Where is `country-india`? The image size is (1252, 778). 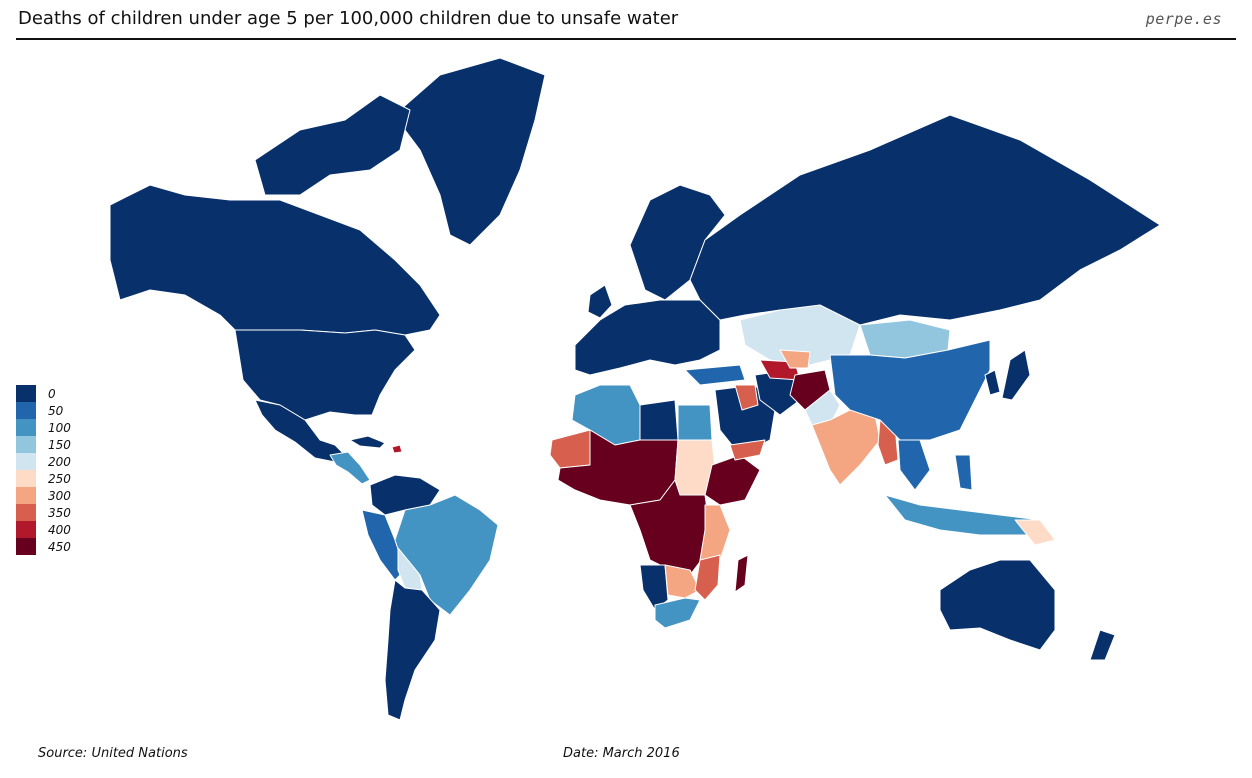 country-india is located at coordinates (846, 447).